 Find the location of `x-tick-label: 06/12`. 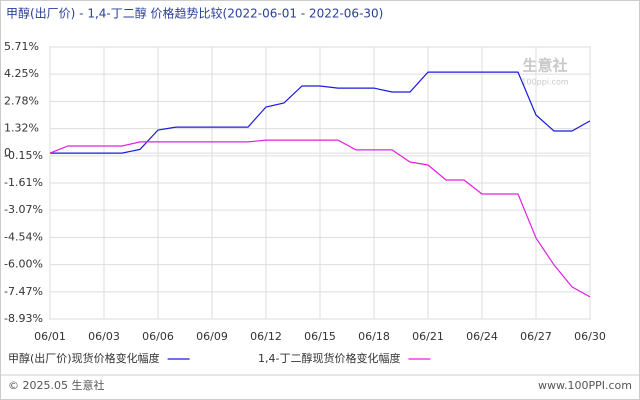

x-tick-label: 06/12 is located at coordinates (266, 336).